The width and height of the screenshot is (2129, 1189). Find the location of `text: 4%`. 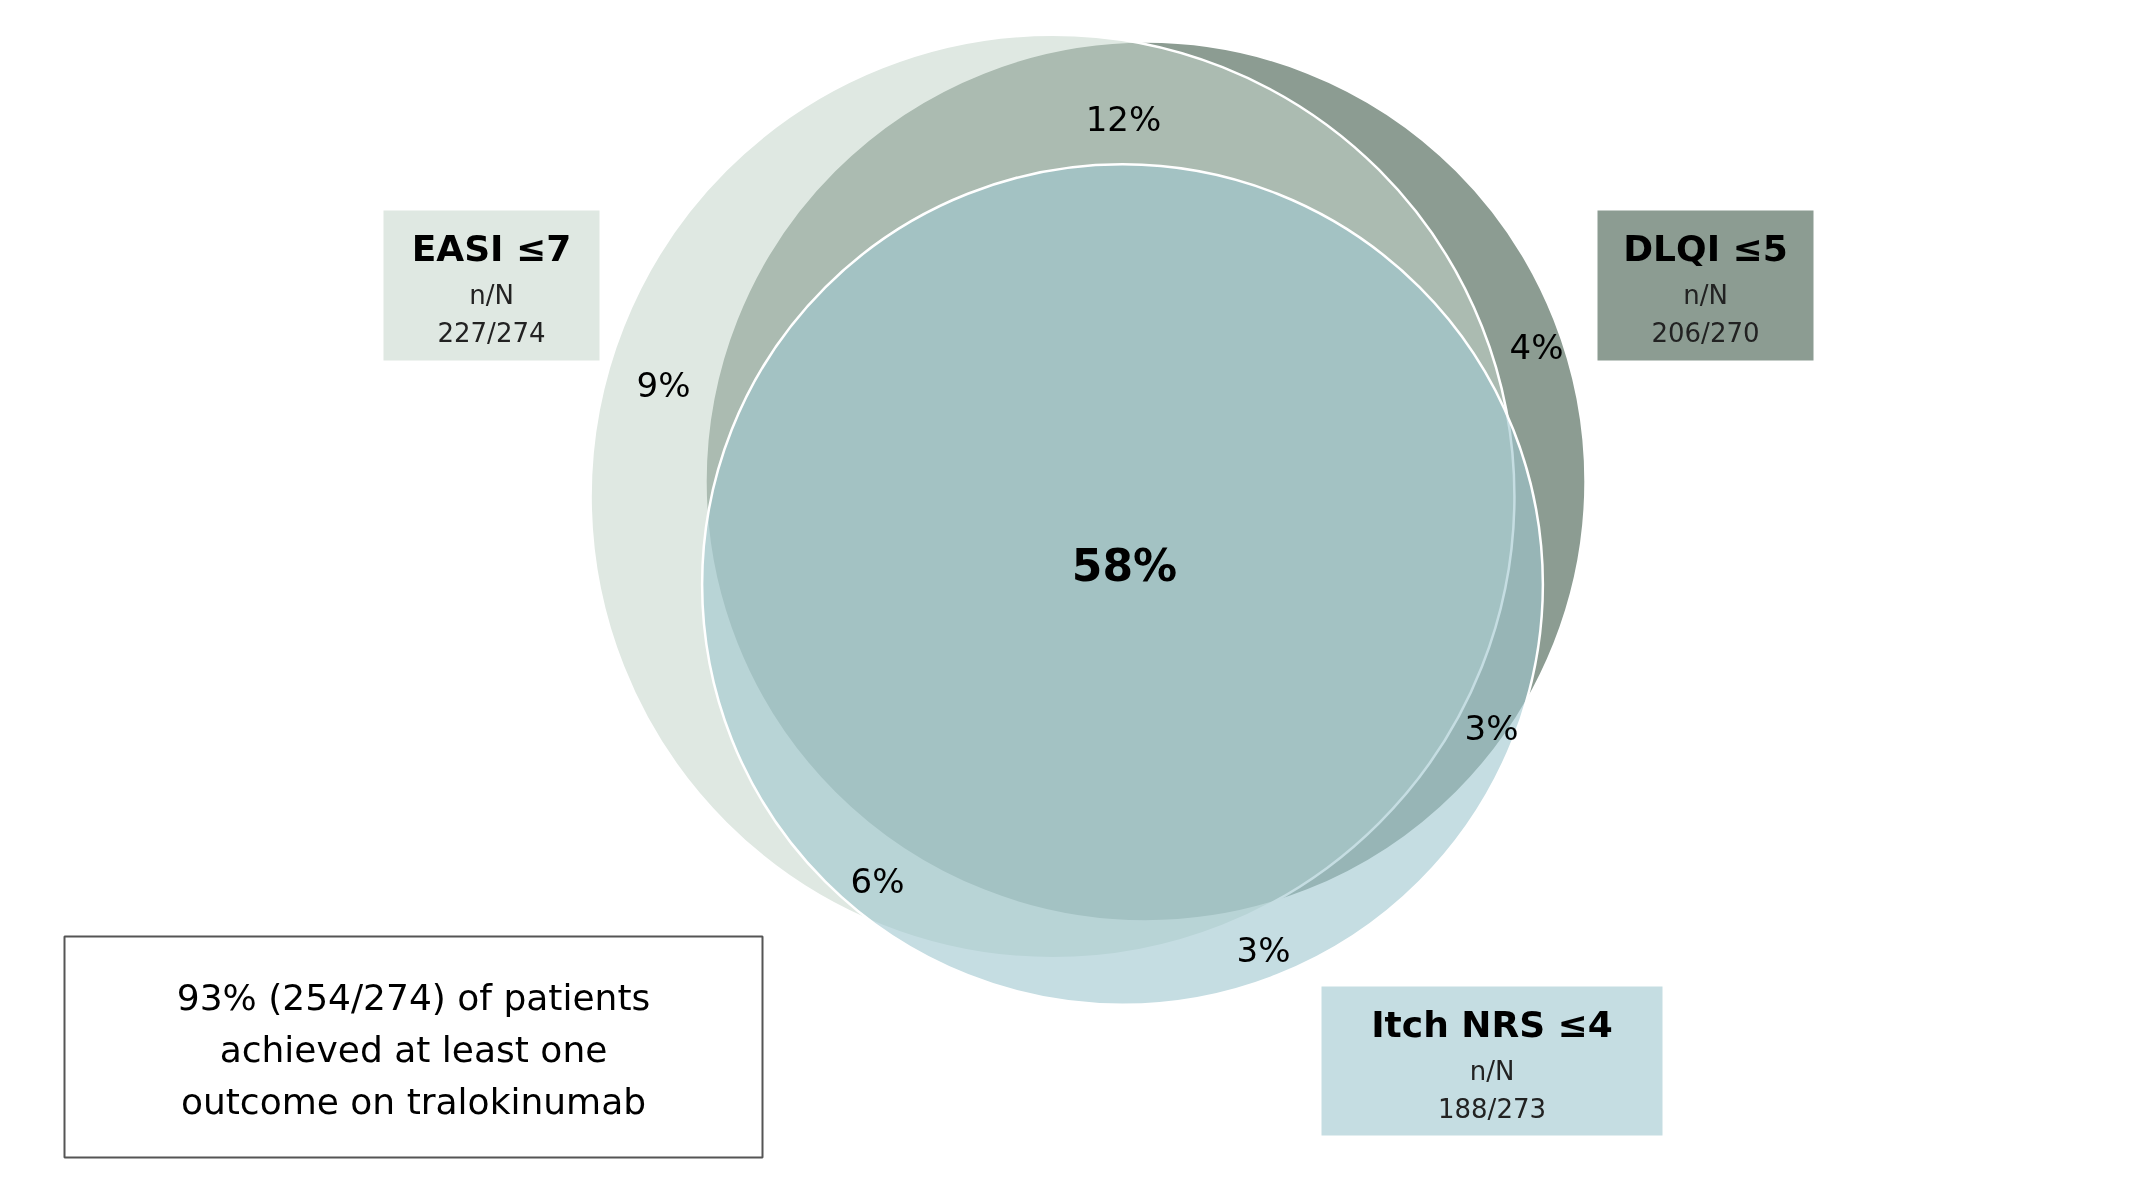

text: 4% is located at coordinates (1536, 346).